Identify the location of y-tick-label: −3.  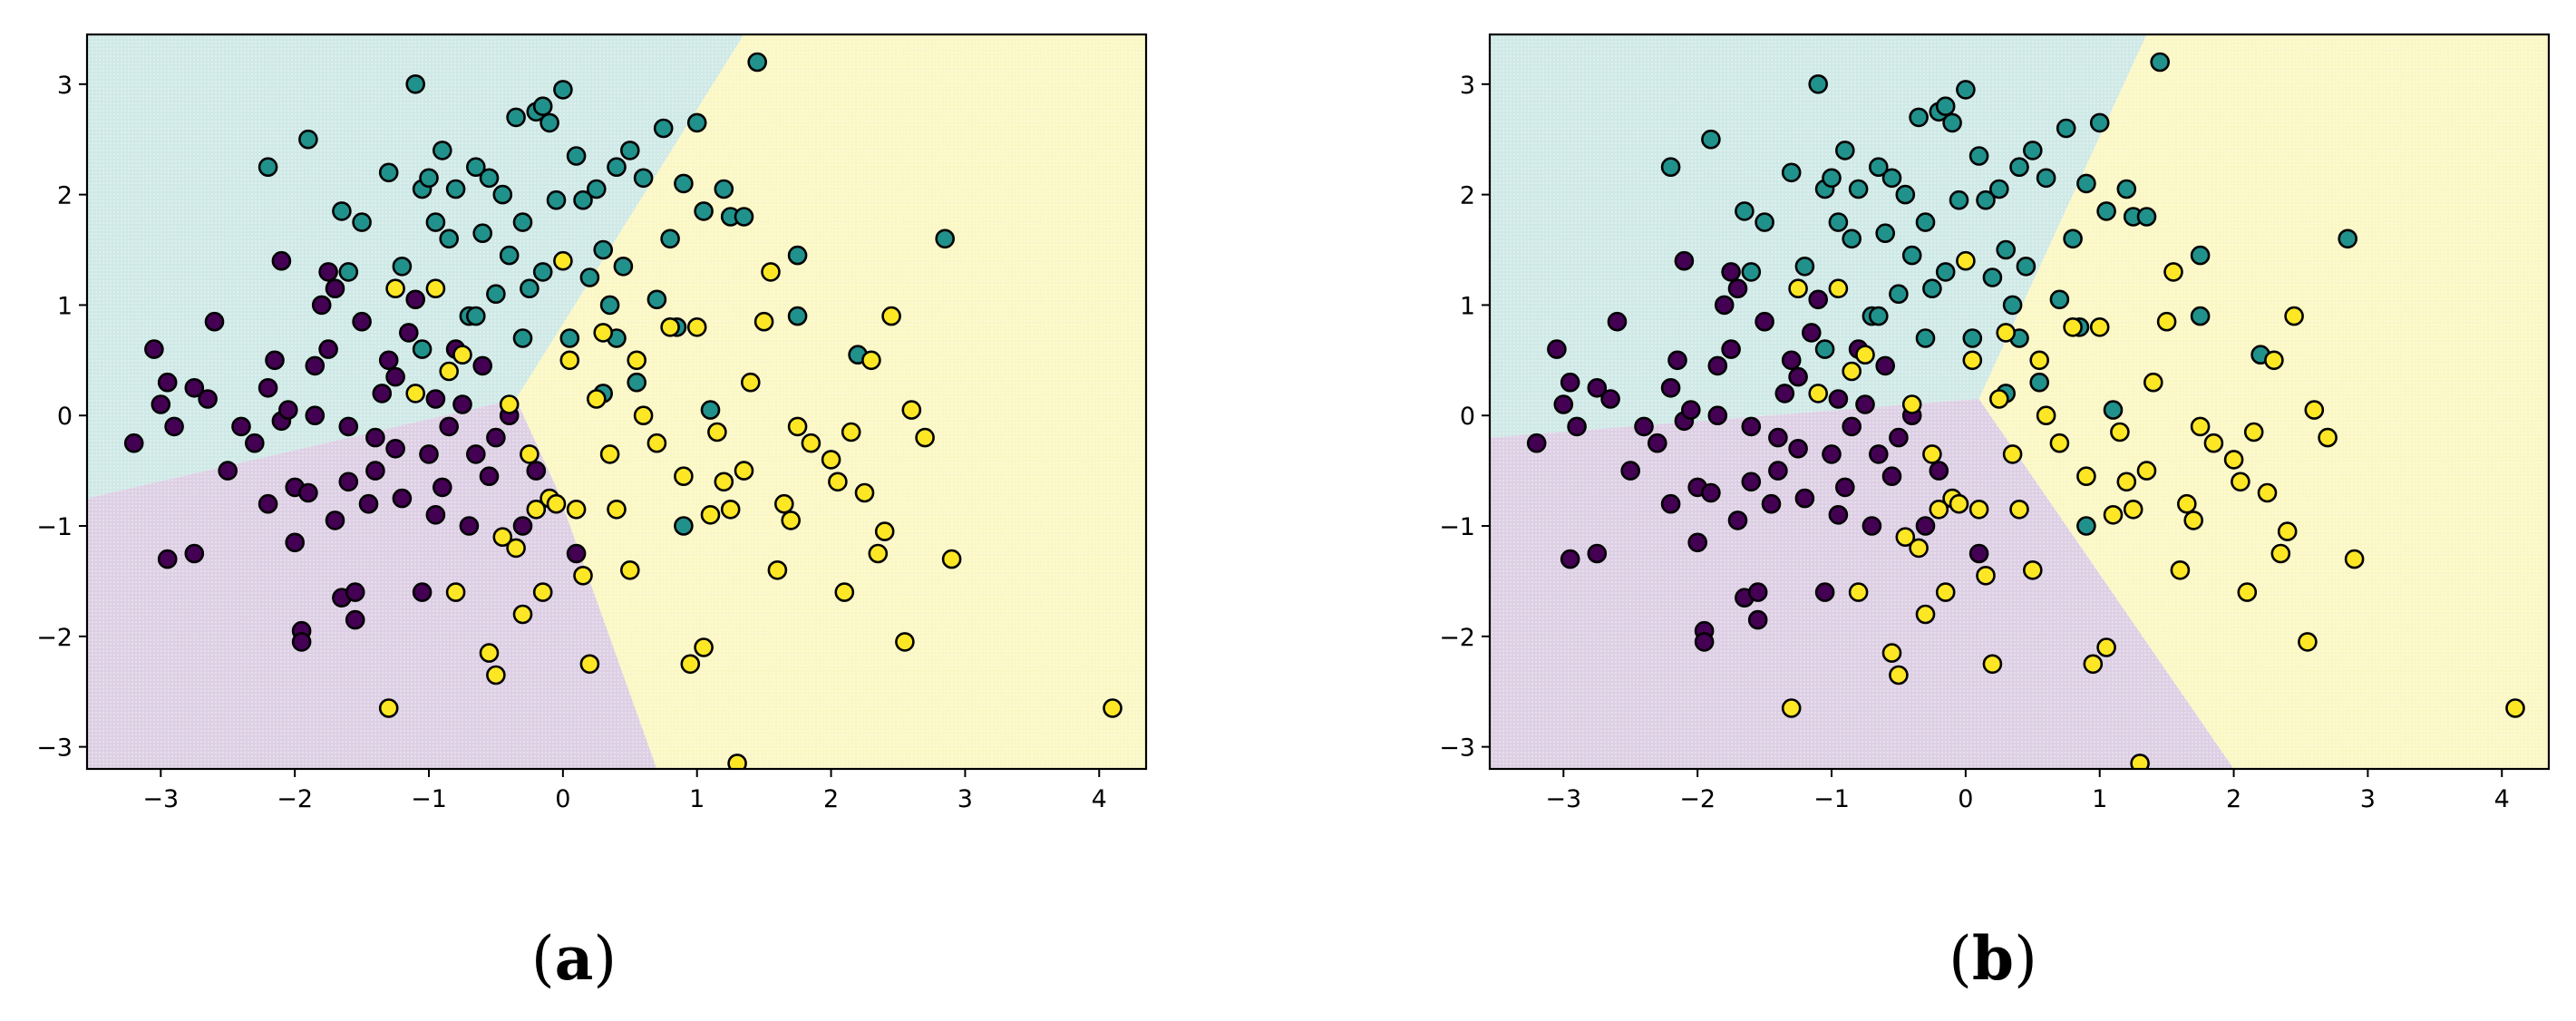
(1457, 748).